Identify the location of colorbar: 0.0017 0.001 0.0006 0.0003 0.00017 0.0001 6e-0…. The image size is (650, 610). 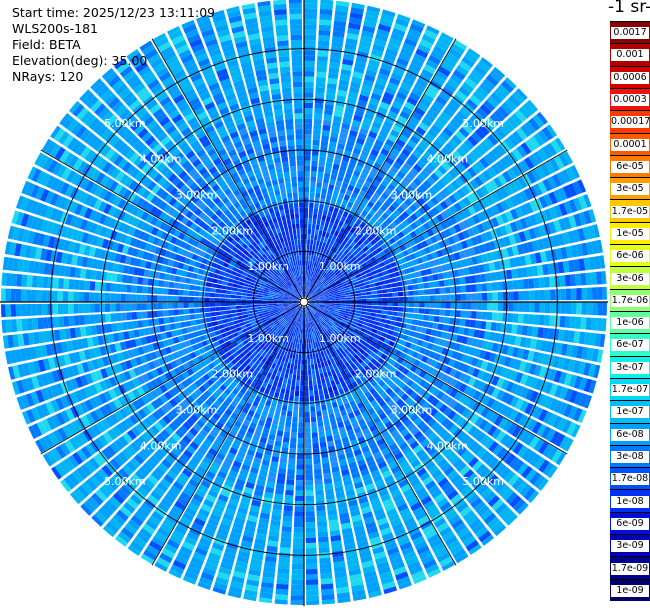
(630, 311).